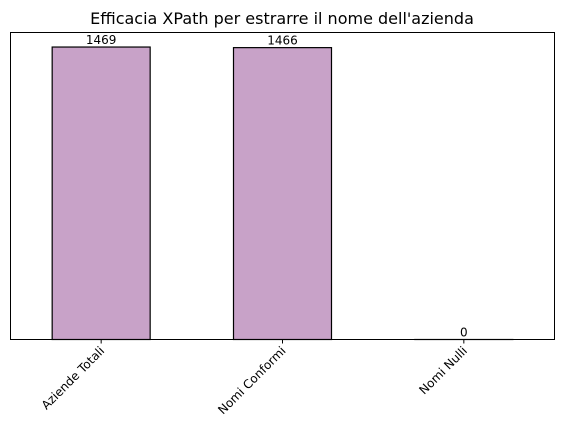 Image resolution: width=562 pixels, height=443 pixels. What do you see at coordinates (282, 41) in the screenshot?
I see `data-label: 1466` at bounding box center [282, 41].